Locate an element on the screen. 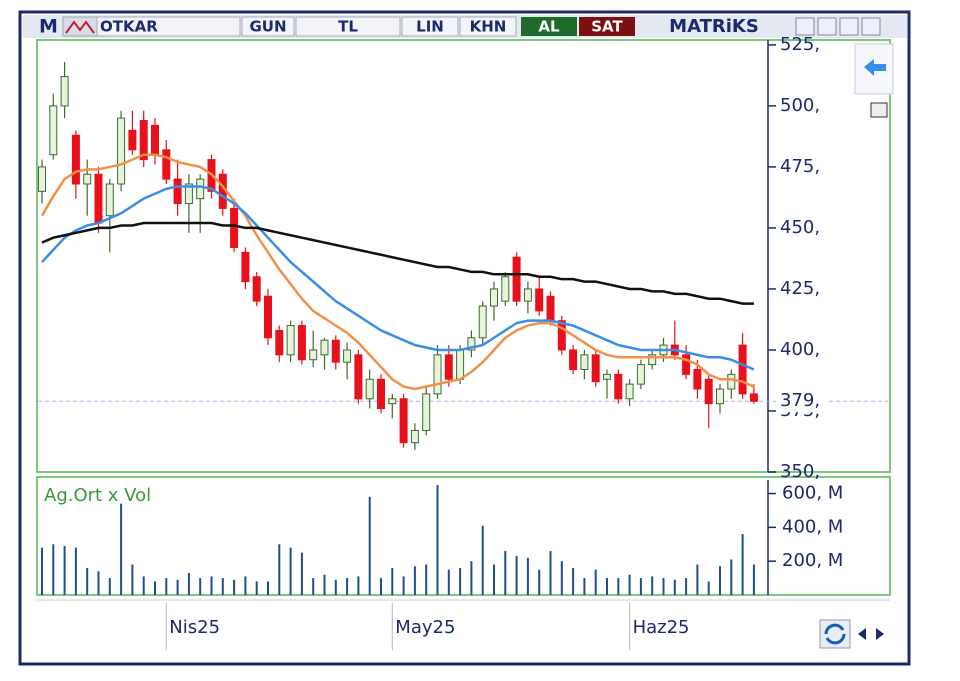 This screenshot has height=681, width=960. panel-button is located at coordinates (879, 110).